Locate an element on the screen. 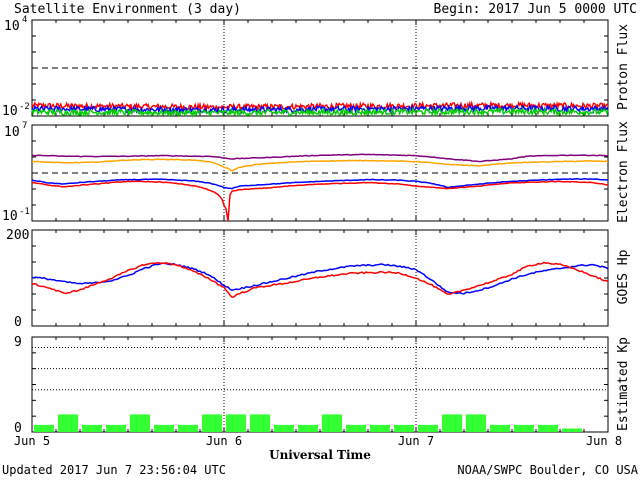 This screenshot has width=640, height=480. electron-flux-ytick-top-exp: 7 is located at coordinates (24, 126).